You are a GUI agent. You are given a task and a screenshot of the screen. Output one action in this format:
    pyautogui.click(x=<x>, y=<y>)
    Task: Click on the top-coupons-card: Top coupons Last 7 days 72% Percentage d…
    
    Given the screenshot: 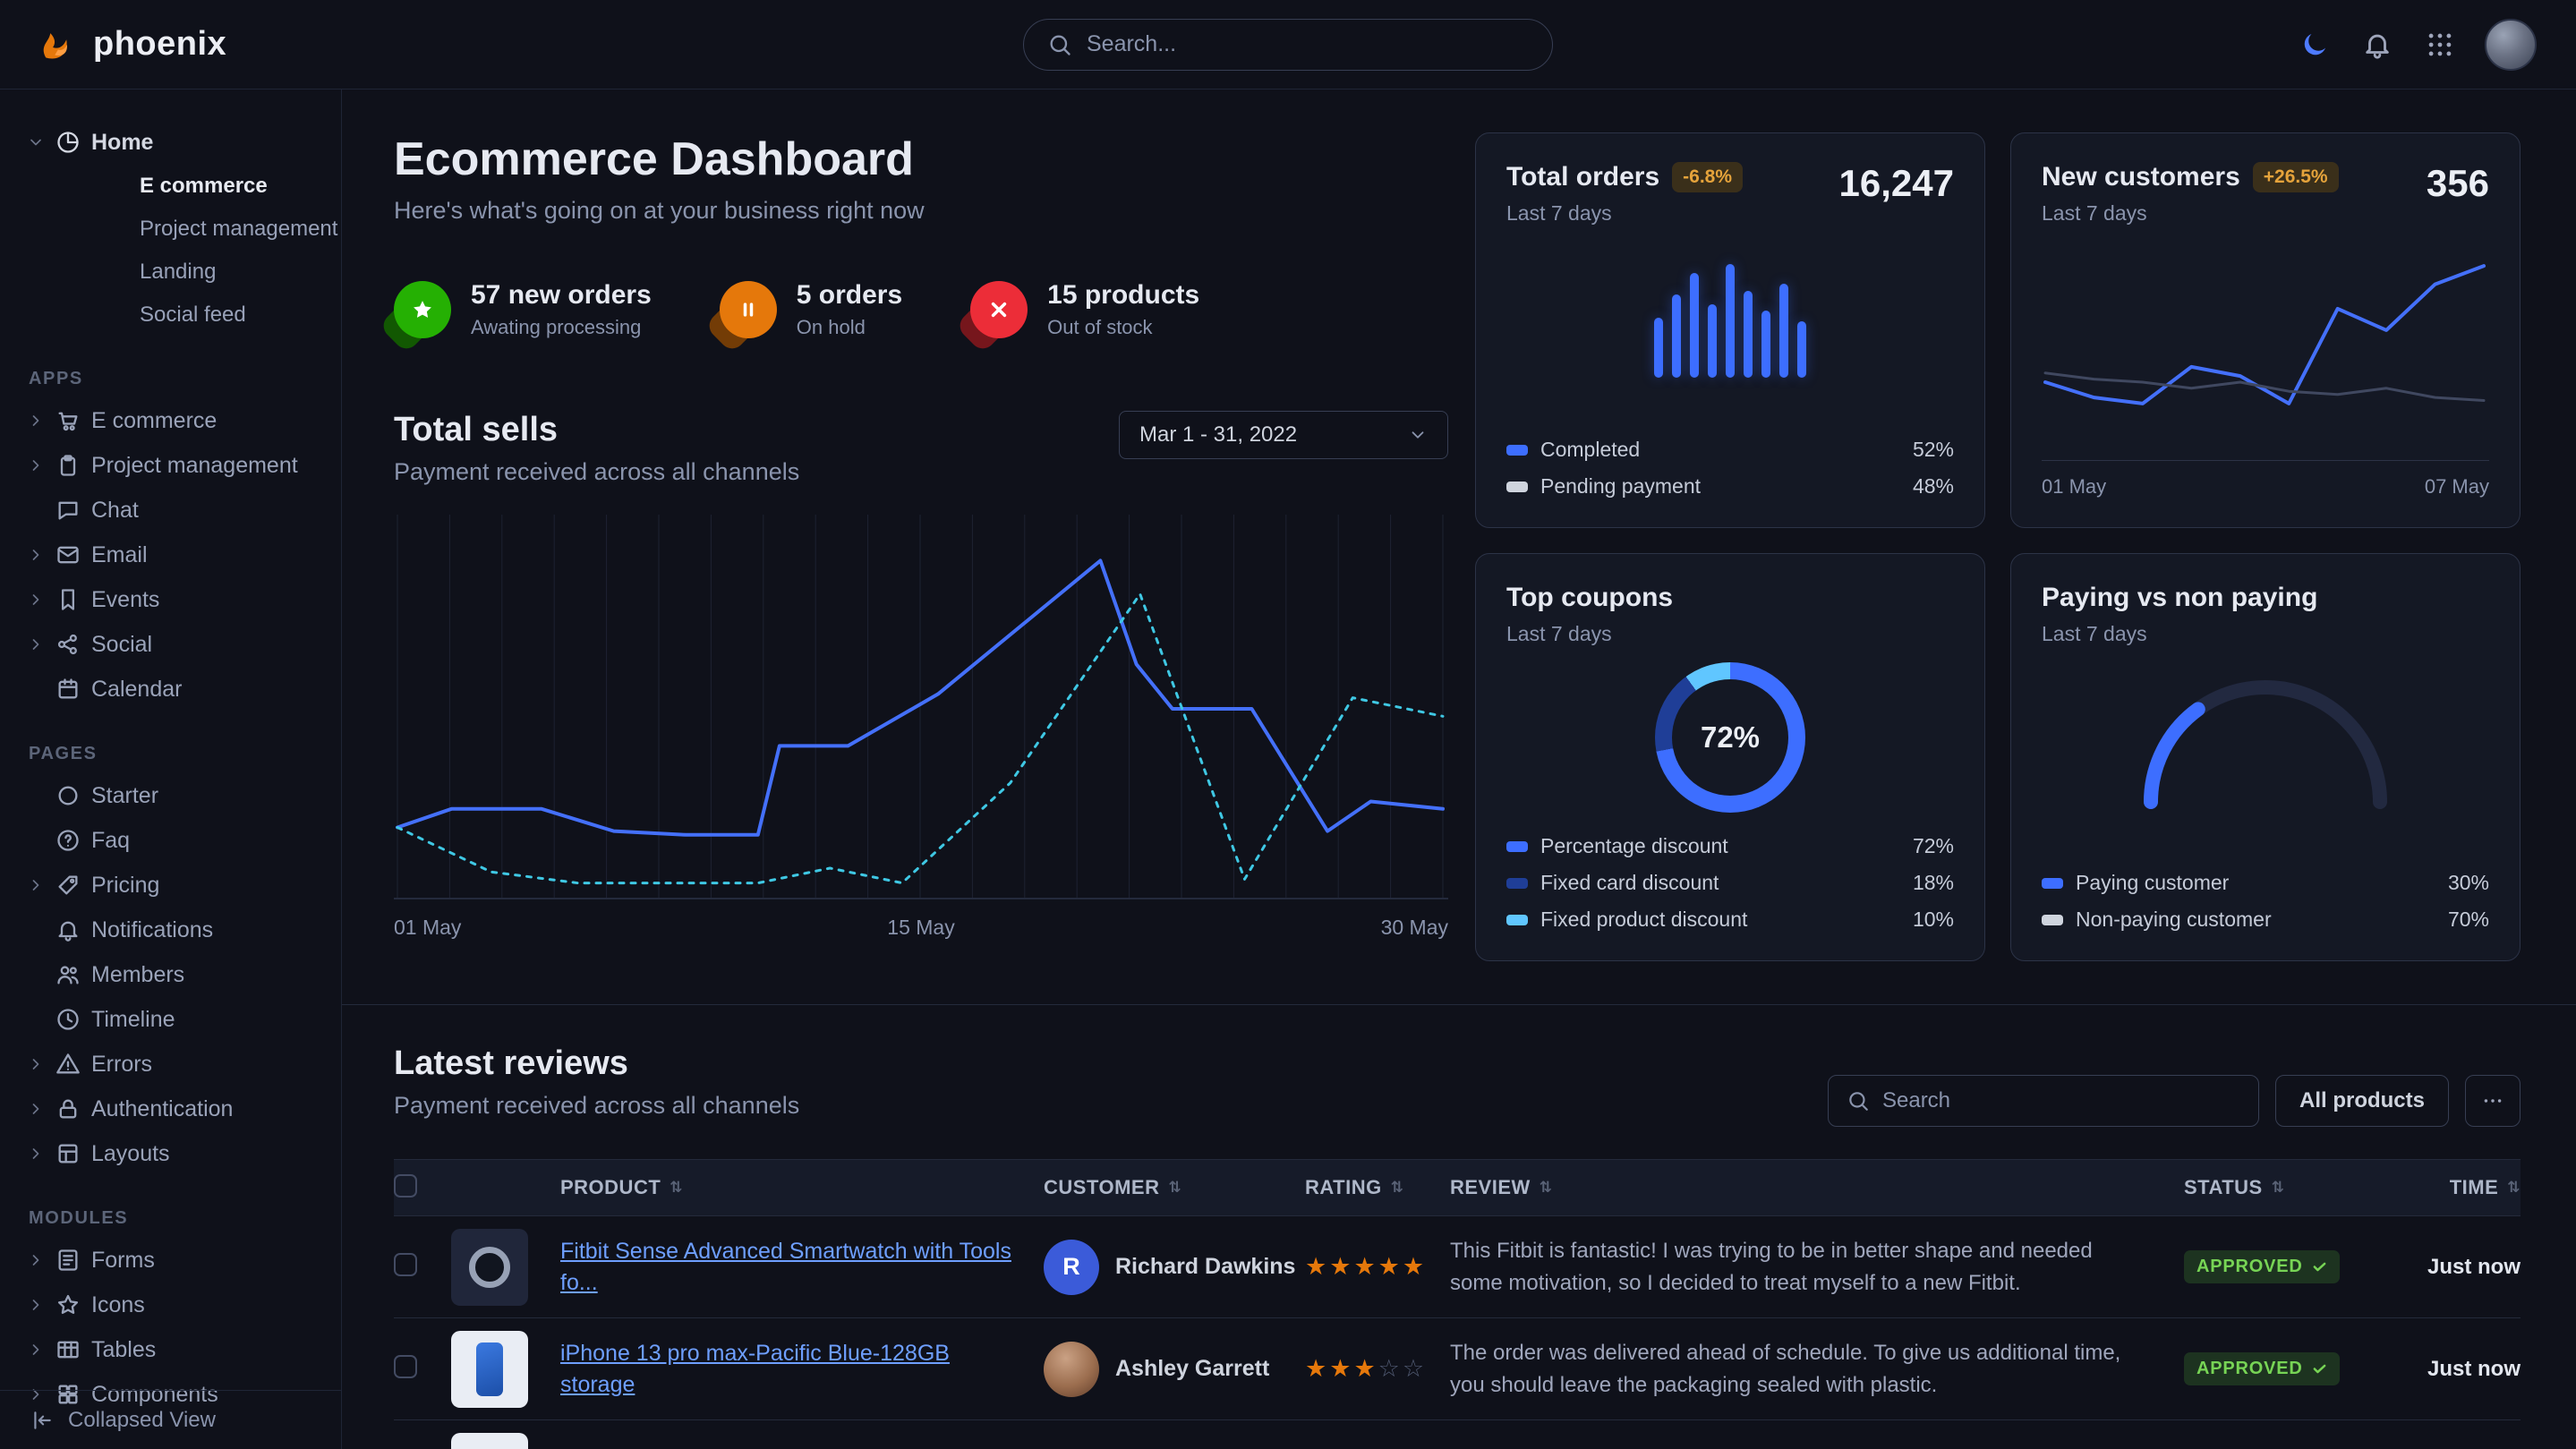 What is the action you would take?
    pyautogui.click(x=1730, y=757)
    